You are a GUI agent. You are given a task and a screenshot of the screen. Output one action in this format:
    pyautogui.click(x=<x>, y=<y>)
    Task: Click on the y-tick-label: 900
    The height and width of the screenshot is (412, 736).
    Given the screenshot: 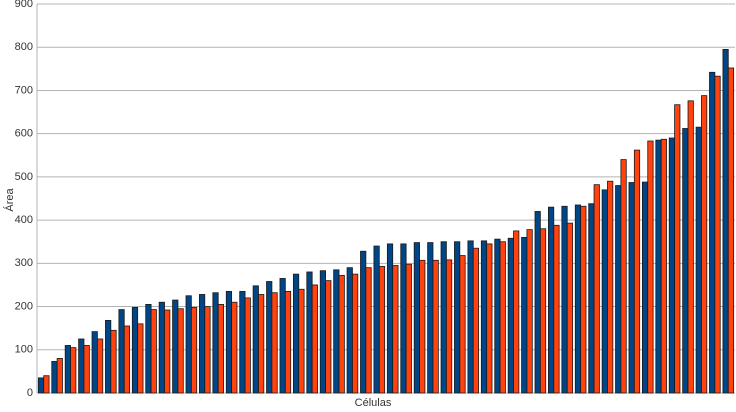 What is the action you would take?
    pyautogui.click(x=24, y=5)
    